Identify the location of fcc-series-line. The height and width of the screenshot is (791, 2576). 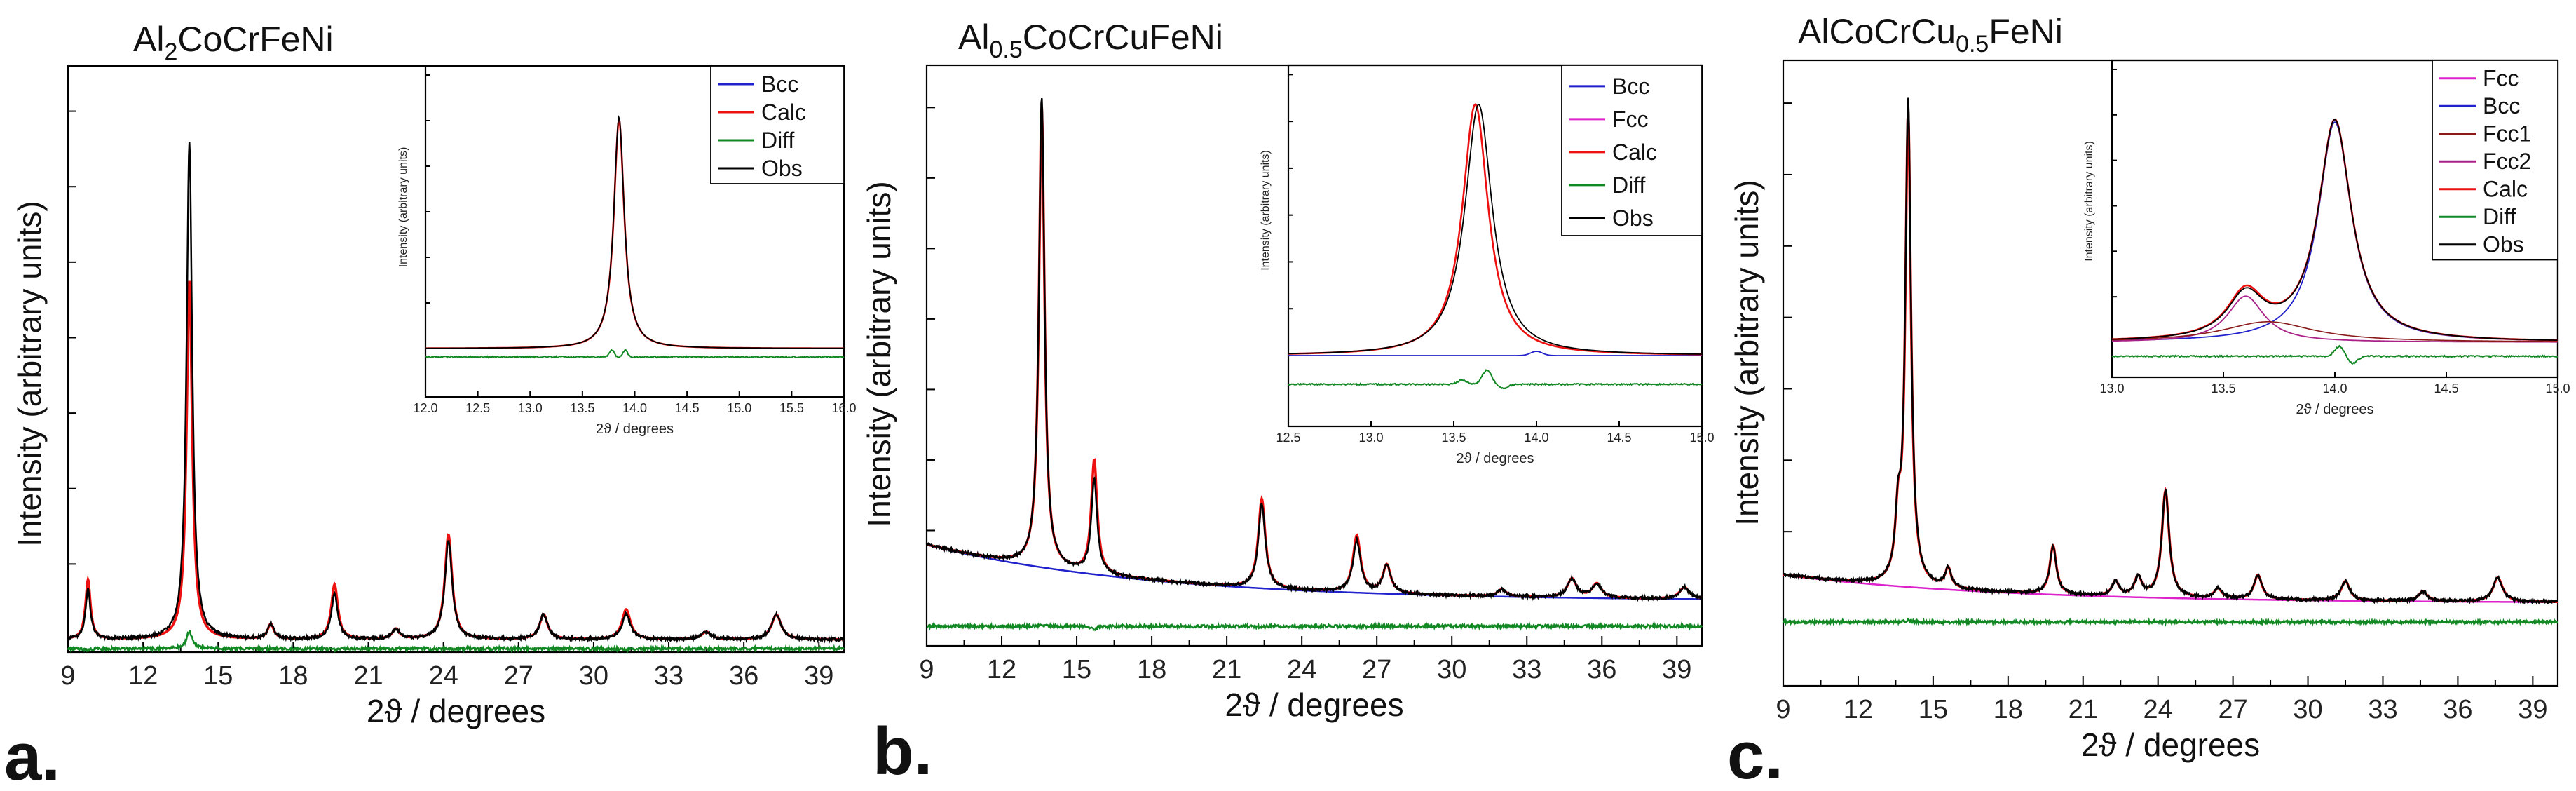
(2170, 588).